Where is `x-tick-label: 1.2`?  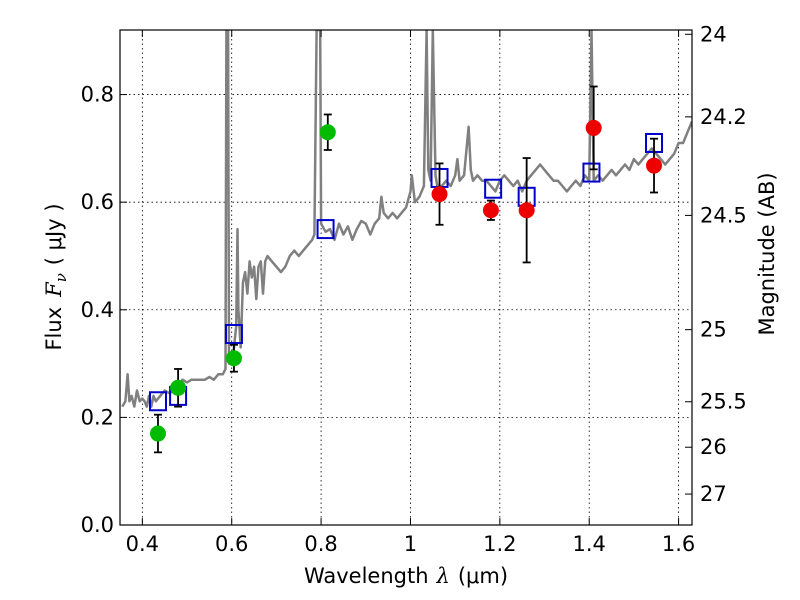 x-tick-label: 1.2 is located at coordinates (499, 544).